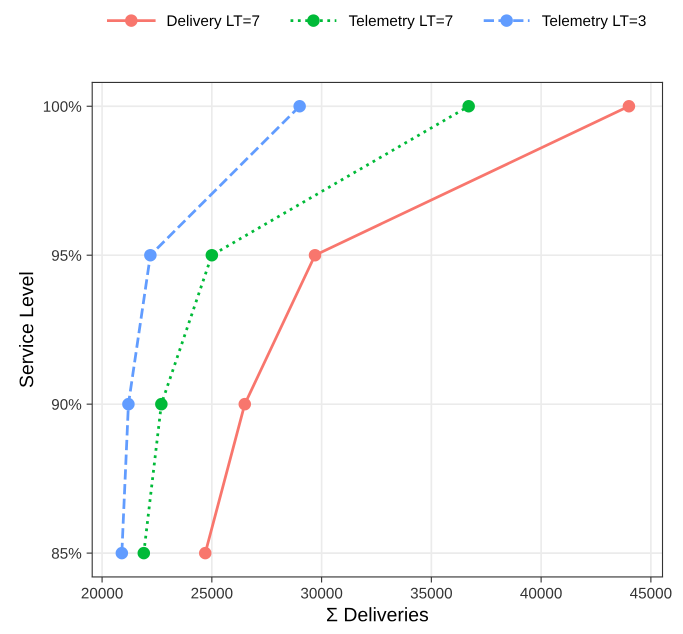 This screenshot has height=634, width=683. Describe the element at coordinates (67, 255) in the screenshot. I see `y-tick-label: 95%` at that location.